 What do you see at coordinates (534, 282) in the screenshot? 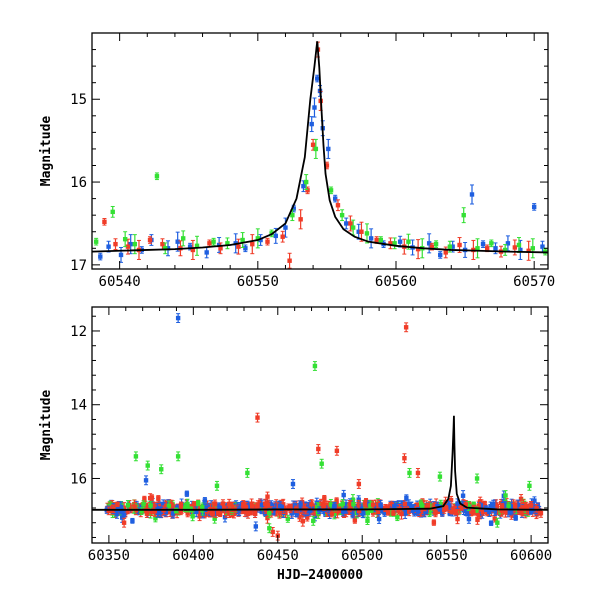
I see `x-tick-label: 60570` at bounding box center [534, 282].